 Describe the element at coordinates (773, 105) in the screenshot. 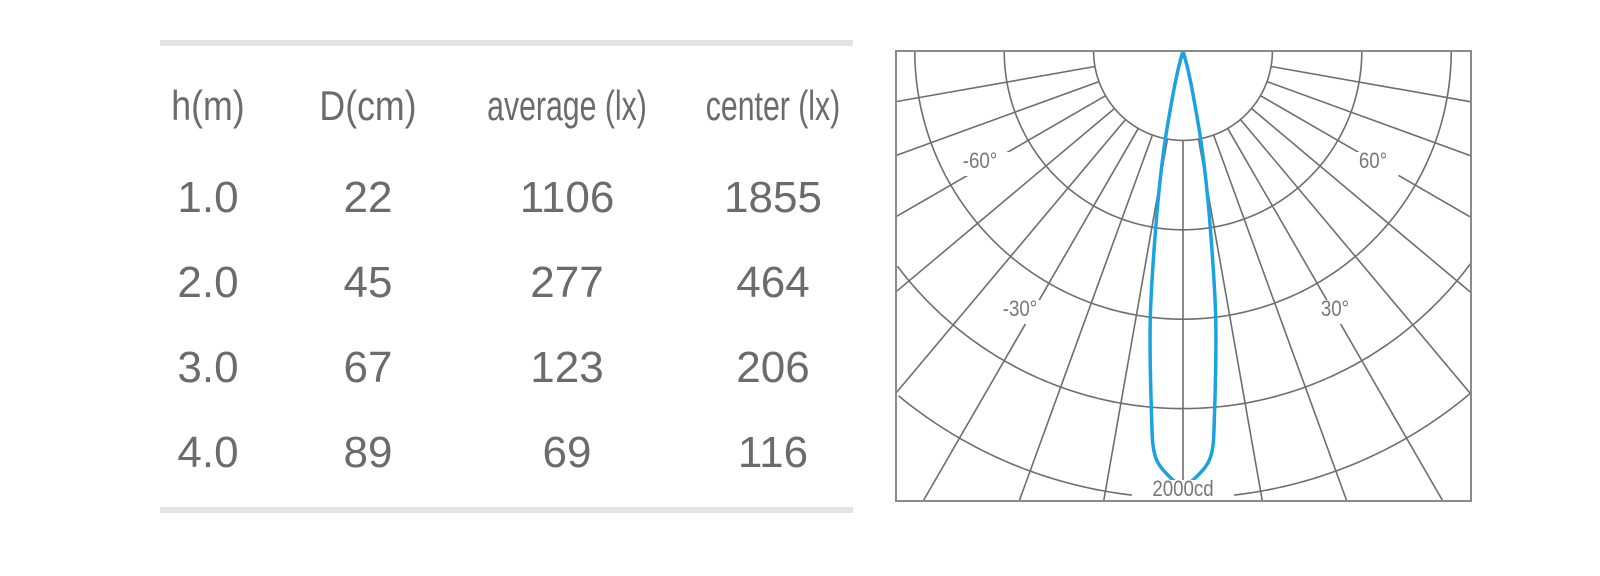

I see `header-center: center (lx)` at that location.